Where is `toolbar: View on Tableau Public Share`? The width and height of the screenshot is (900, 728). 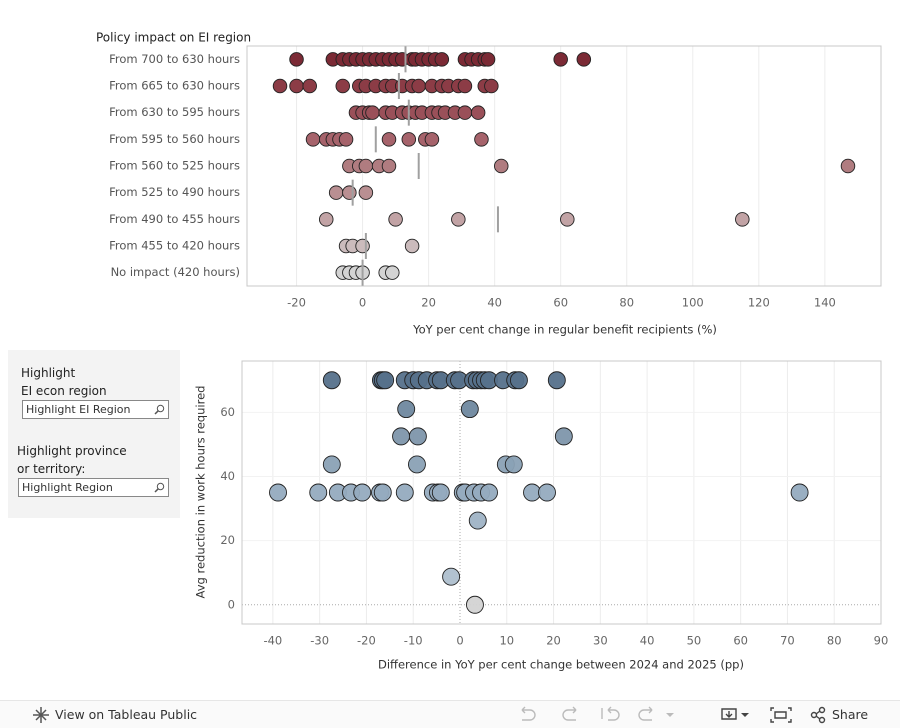 toolbar: View on Tableau Public Share is located at coordinates (450, 714).